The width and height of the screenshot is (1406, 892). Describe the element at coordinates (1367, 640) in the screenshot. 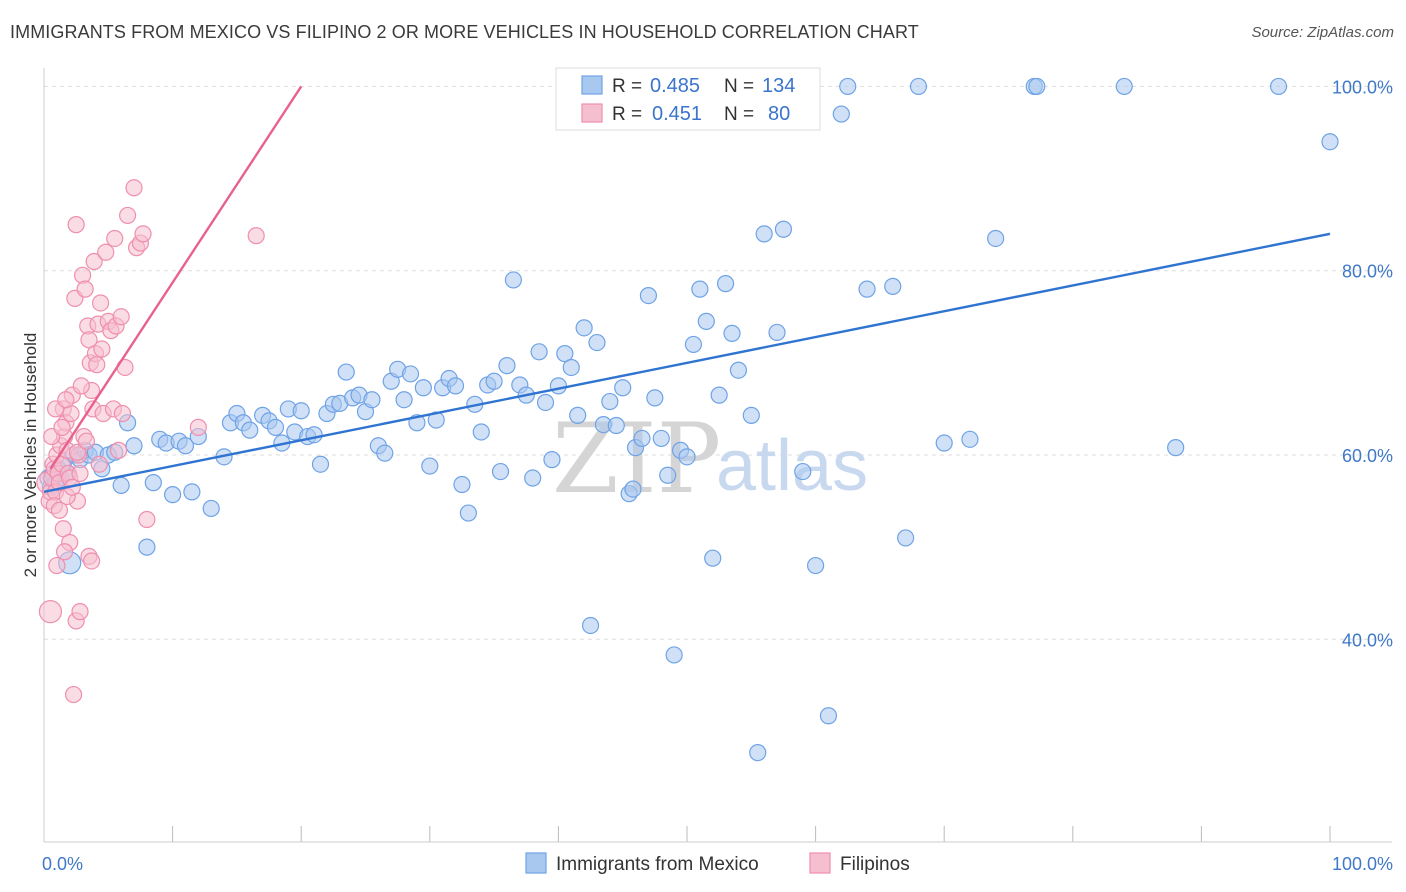

I see `y-tick-label: 40.0%` at that location.